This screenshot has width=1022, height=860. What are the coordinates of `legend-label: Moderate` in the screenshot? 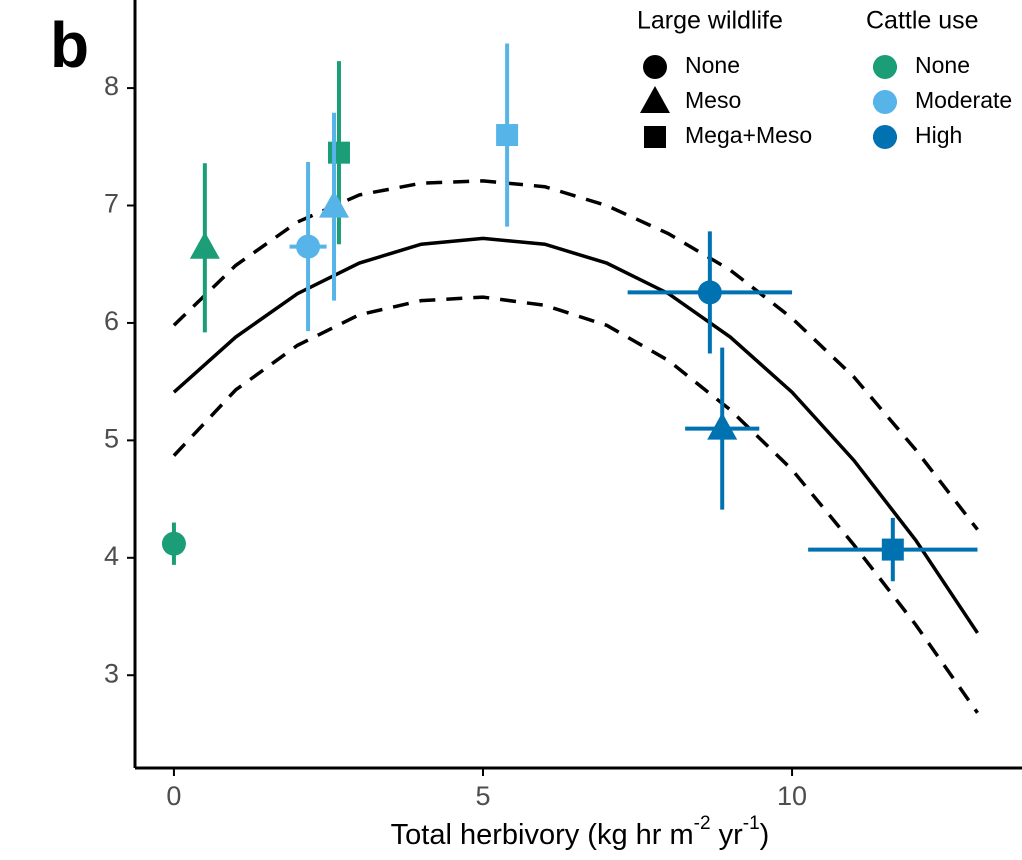 It's located at (963, 100).